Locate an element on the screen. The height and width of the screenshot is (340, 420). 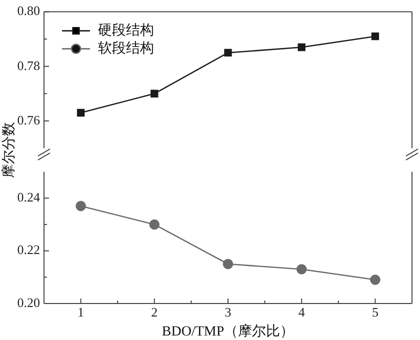
x-axis-title: BDO/TMP（摩尔比） is located at coordinates (228, 331).